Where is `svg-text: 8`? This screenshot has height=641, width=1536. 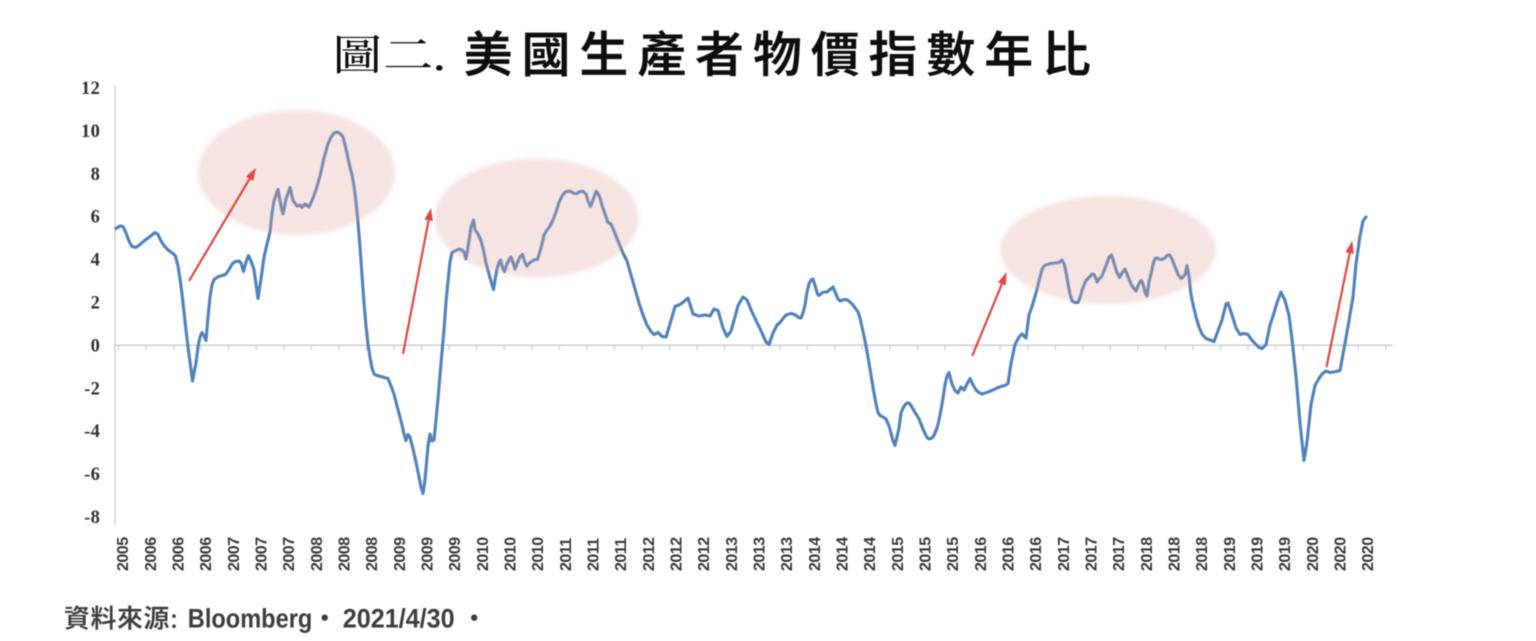 svg-text: 8 is located at coordinates (96, 175).